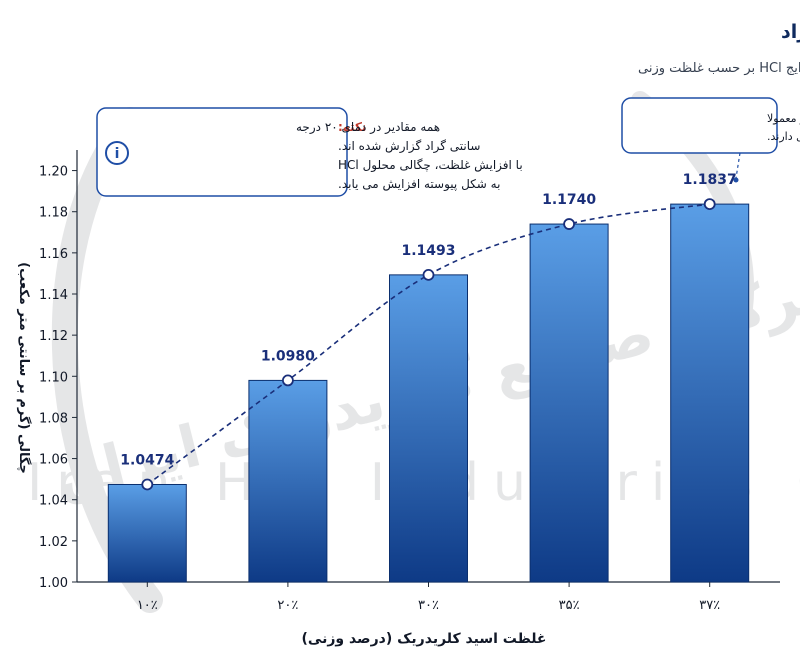  Describe the element at coordinates (53, 377) in the screenshot. I see `y-tick-label: 1.10` at that location.